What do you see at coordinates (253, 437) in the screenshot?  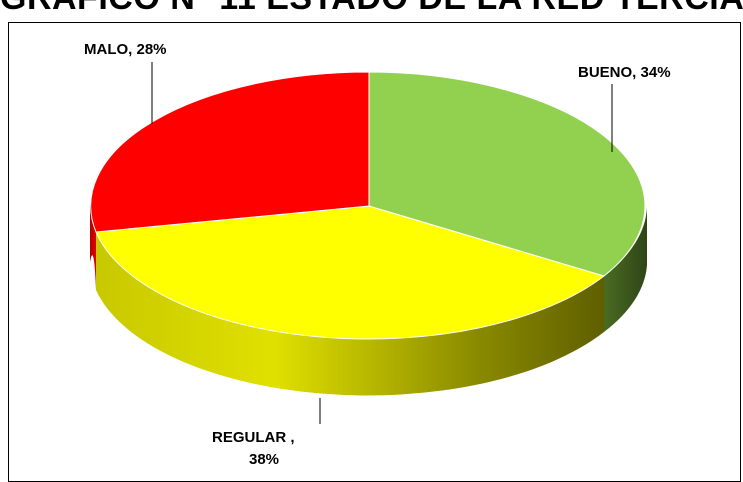 I see `data-label-regular-line1: REGULAR ,` at bounding box center [253, 437].